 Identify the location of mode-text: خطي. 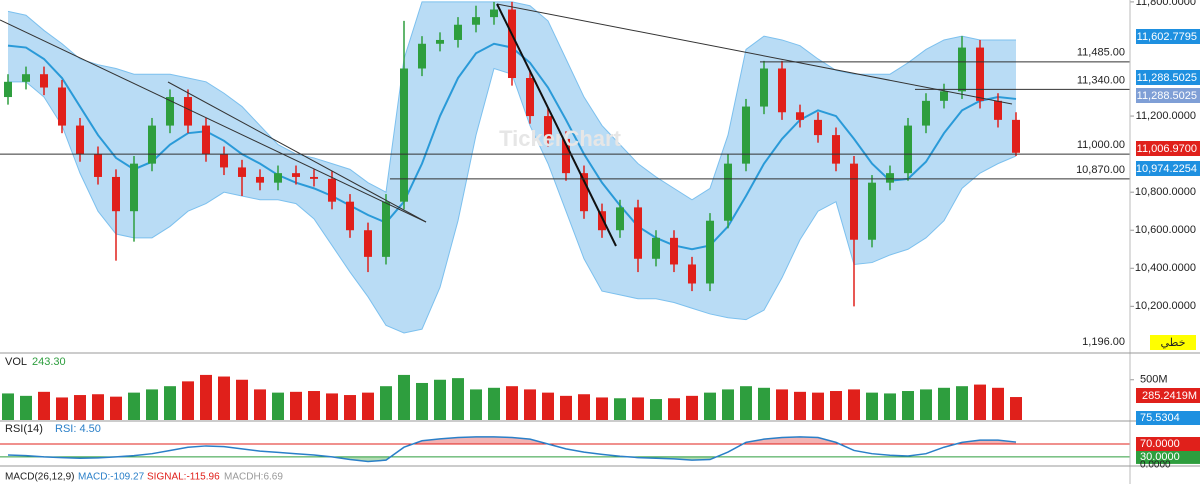
(1173, 343).